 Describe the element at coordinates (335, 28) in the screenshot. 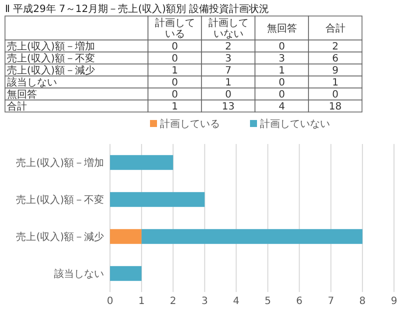

I see `x-tick-label: 合計` at that location.